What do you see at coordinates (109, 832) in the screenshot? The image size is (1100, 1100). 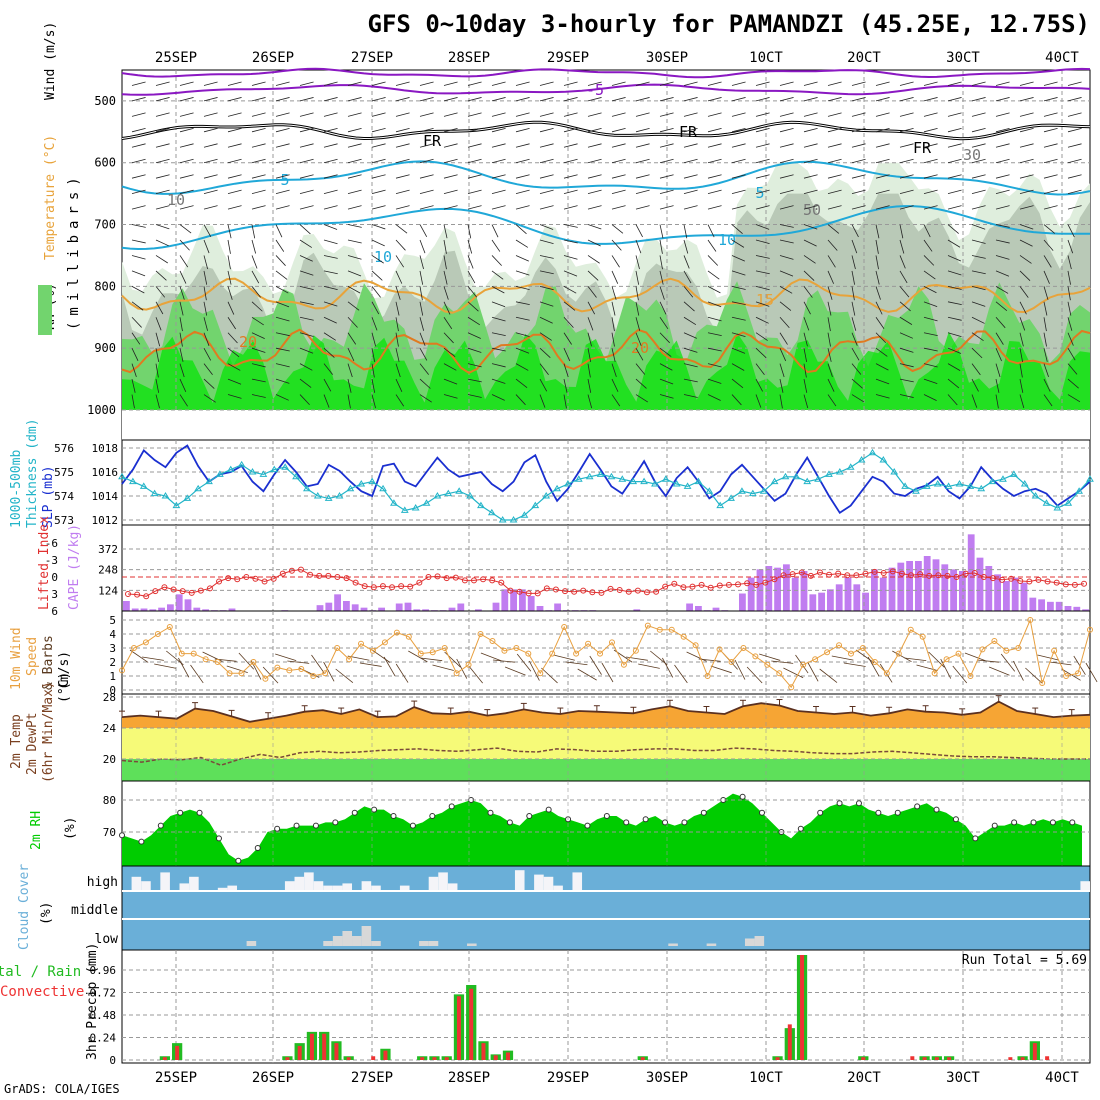 I see `tick-label-rh: 70` at bounding box center [109, 832].